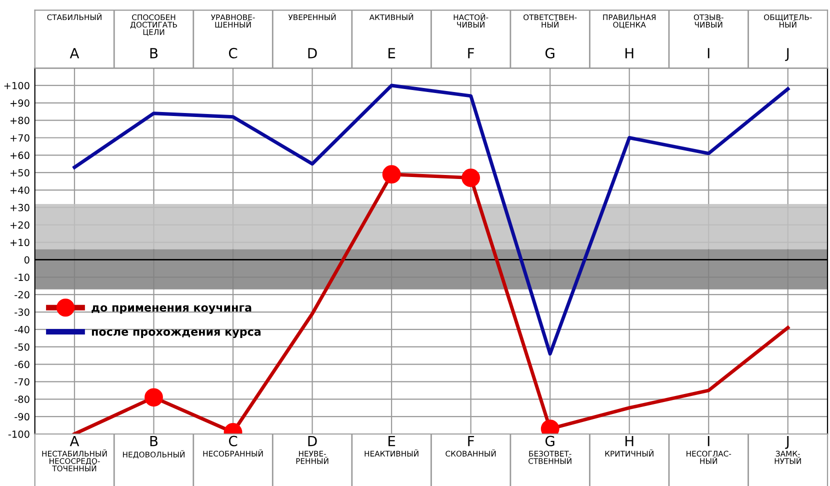 This screenshot has height=486, width=830. Describe the element at coordinates (20, 190) in the screenshot. I see `y-tick-label: +40` at that location.